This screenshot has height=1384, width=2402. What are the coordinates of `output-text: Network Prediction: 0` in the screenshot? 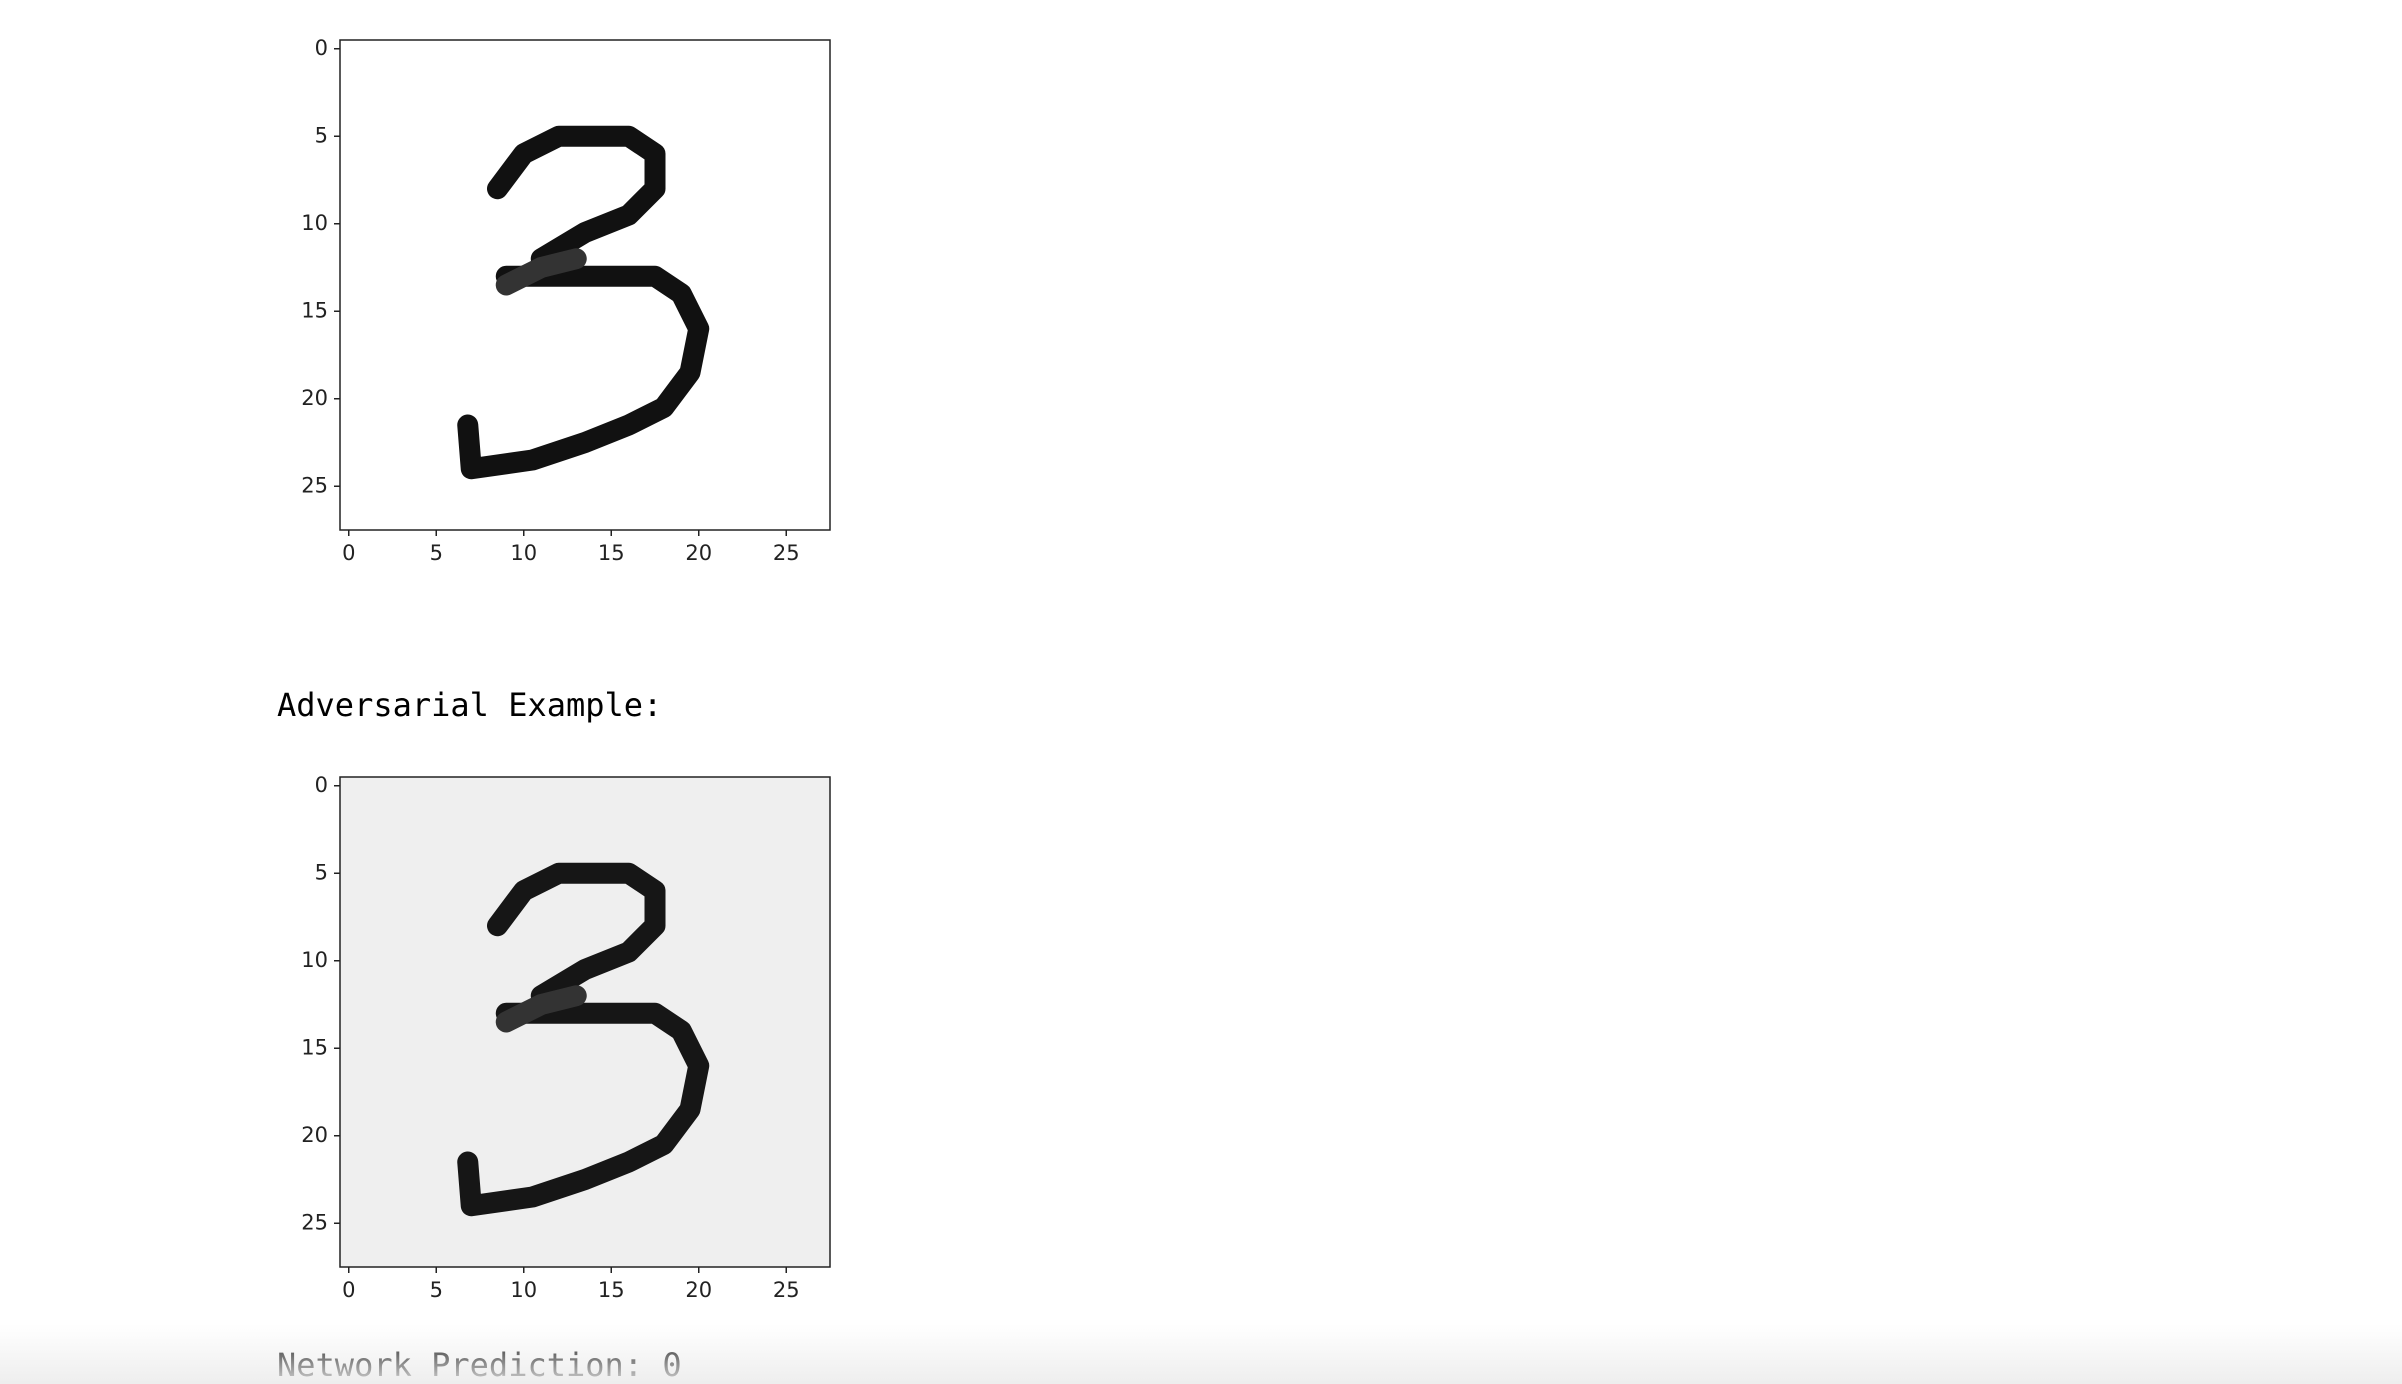 It's located at (479, 1365).